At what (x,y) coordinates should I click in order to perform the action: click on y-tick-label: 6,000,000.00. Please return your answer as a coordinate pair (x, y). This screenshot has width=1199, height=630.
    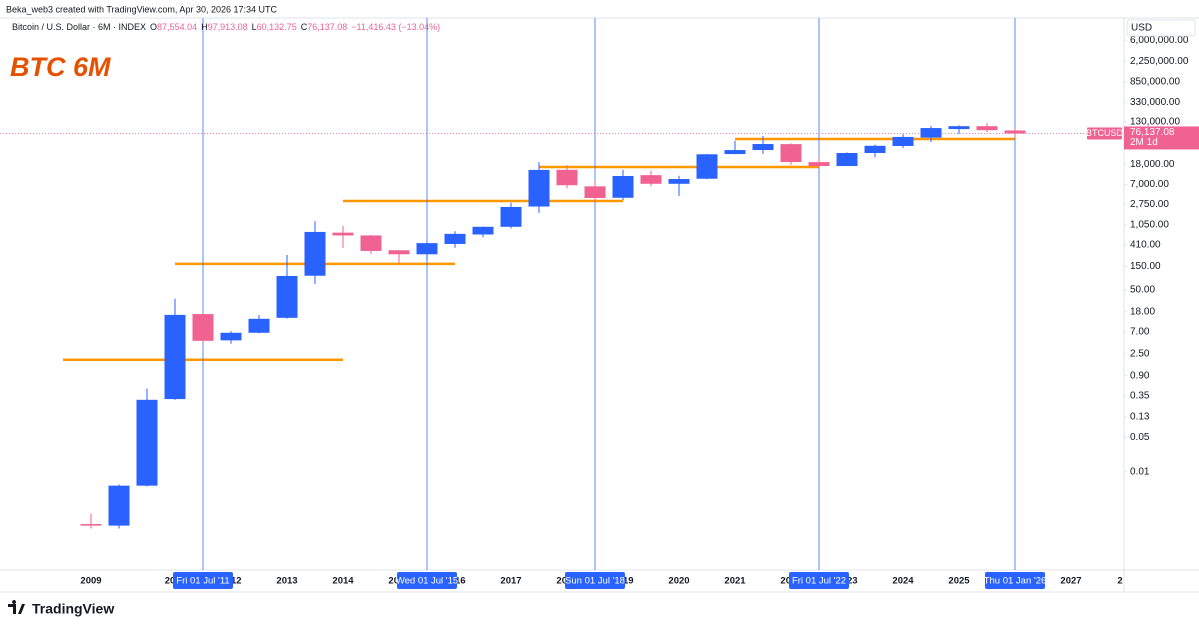
    Looking at the image, I should click on (1159, 40).